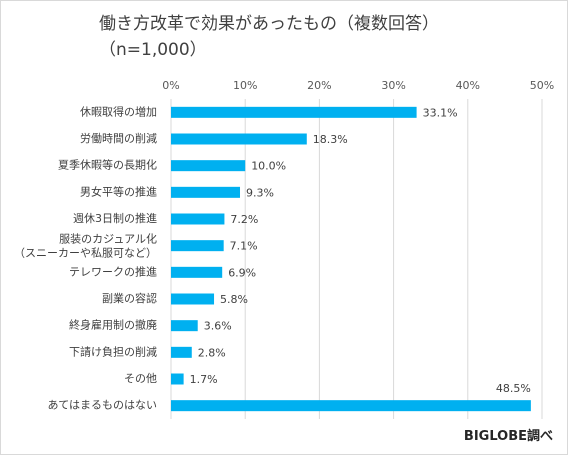 The height and width of the screenshot is (455, 568). Describe the element at coordinates (140, 378) in the screenshot. I see `category-label: その他` at that location.